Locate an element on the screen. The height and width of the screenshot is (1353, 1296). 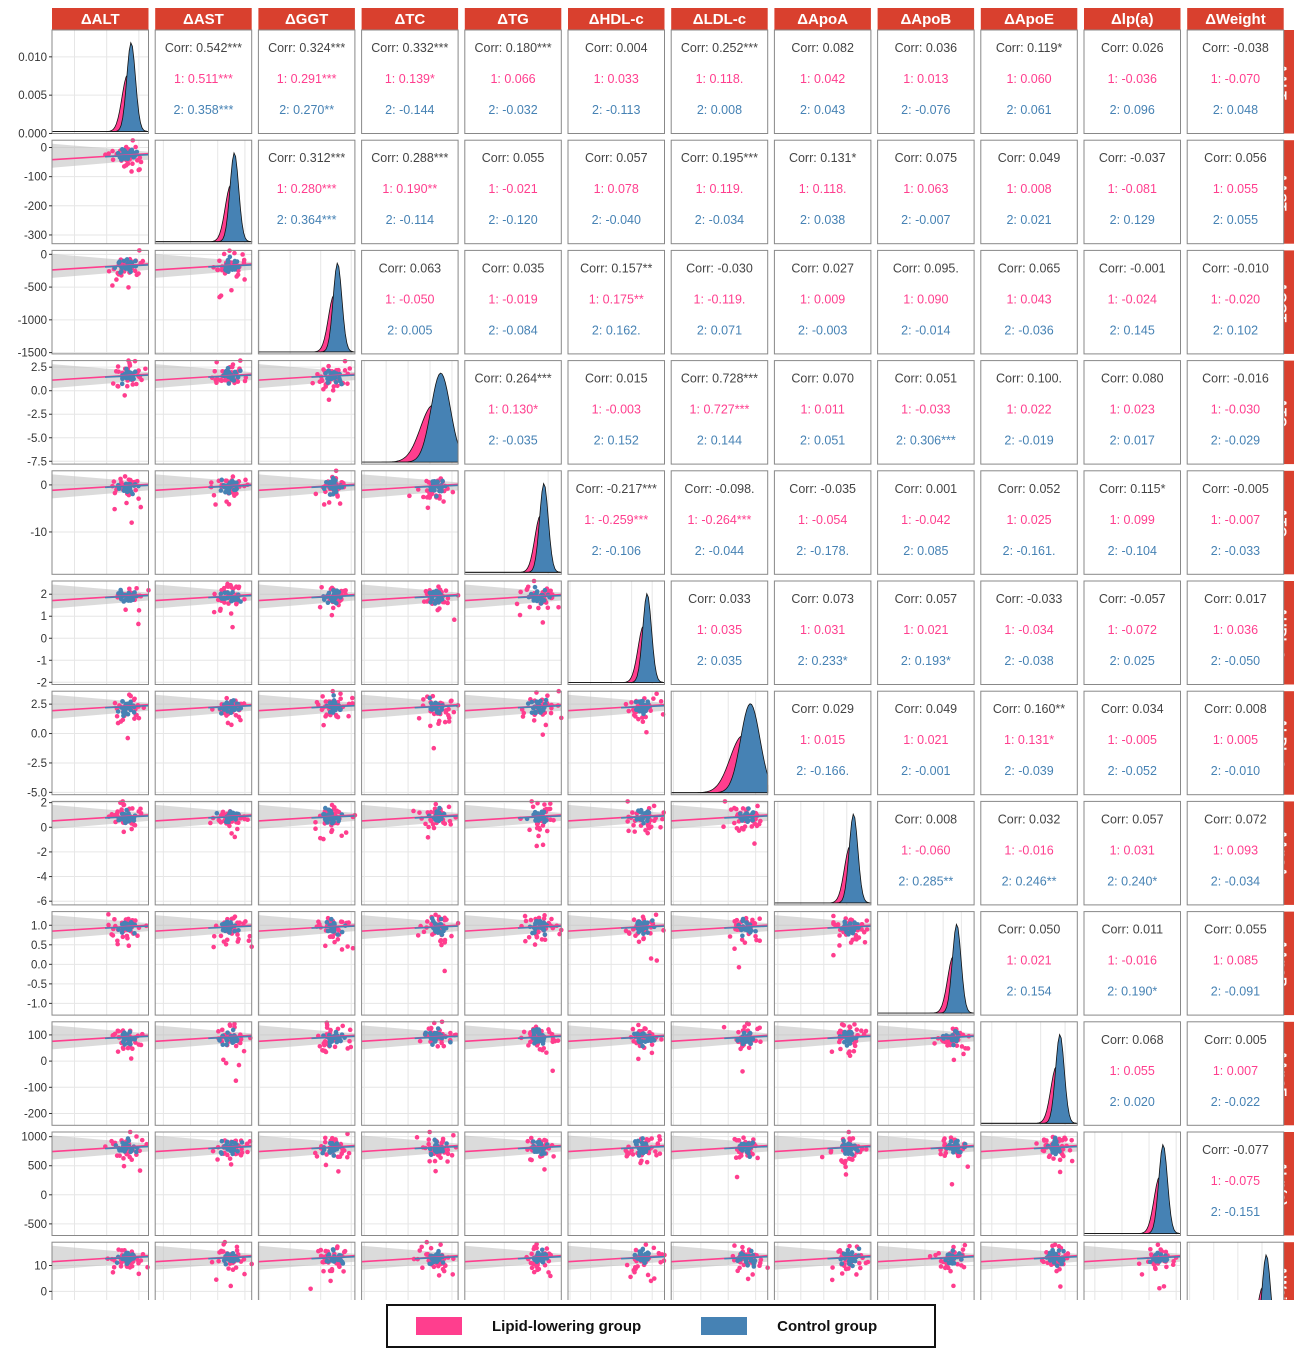
corr-group1: 1: -0.016 is located at coordinates (1132, 961).